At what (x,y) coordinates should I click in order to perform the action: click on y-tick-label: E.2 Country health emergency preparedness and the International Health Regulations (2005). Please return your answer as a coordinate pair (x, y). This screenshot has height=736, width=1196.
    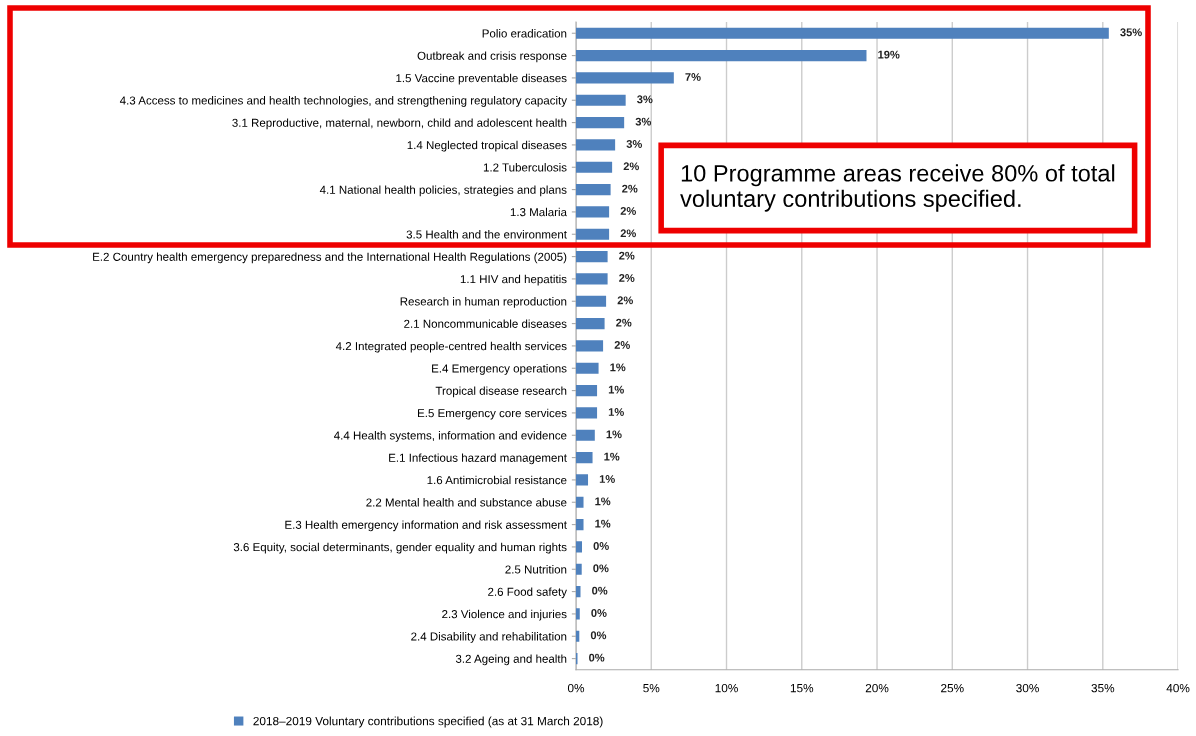
    Looking at the image, I should click on (330, 258).